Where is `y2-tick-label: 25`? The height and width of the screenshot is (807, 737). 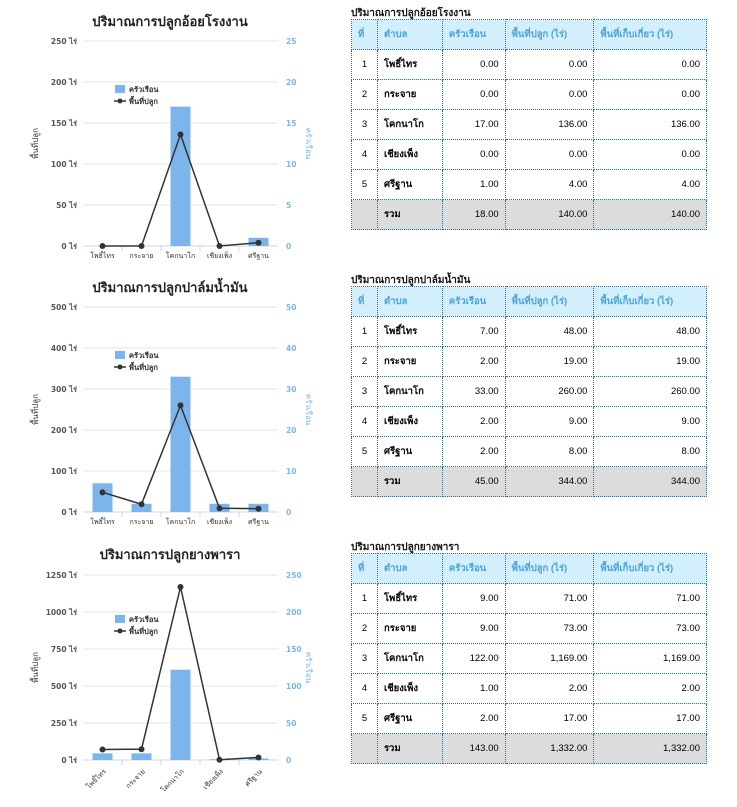
y2-tick-label: 25 is located at coordinates (291, 41).